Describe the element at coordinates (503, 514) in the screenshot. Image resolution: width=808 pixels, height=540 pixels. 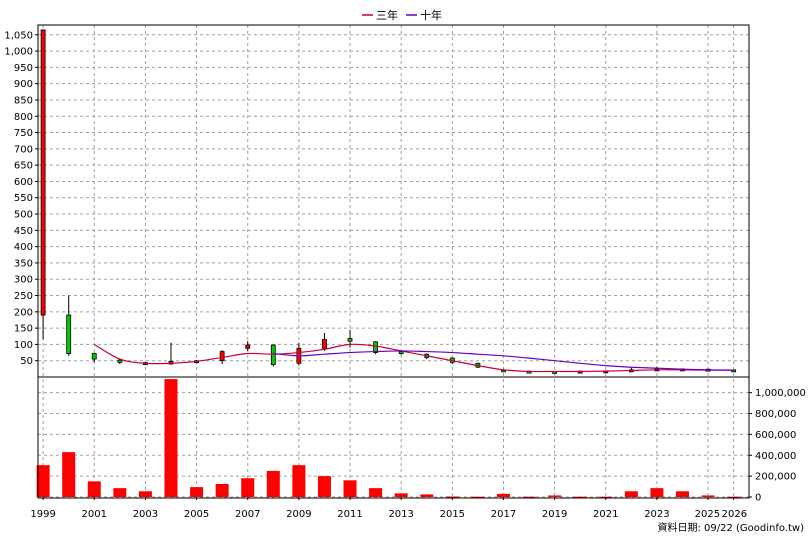
I see `year-tick-label: 2017` at that location.